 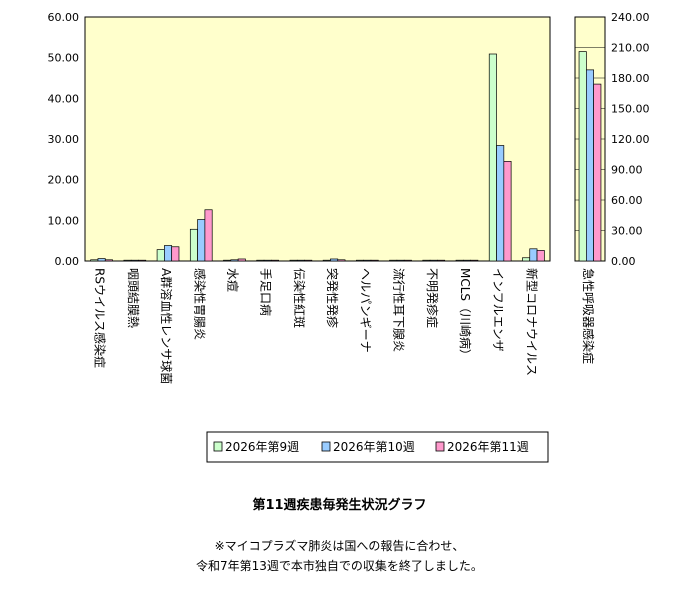 I want to click on side-y-tick-label: 30.00, so click(x=627, y=231).